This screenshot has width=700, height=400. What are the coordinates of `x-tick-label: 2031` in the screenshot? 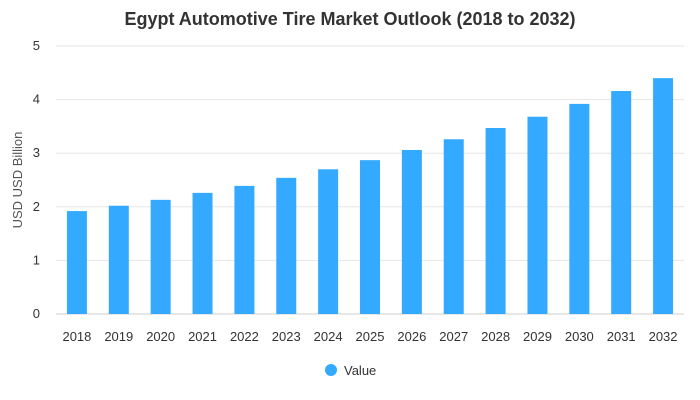 It's located at (621, 336).